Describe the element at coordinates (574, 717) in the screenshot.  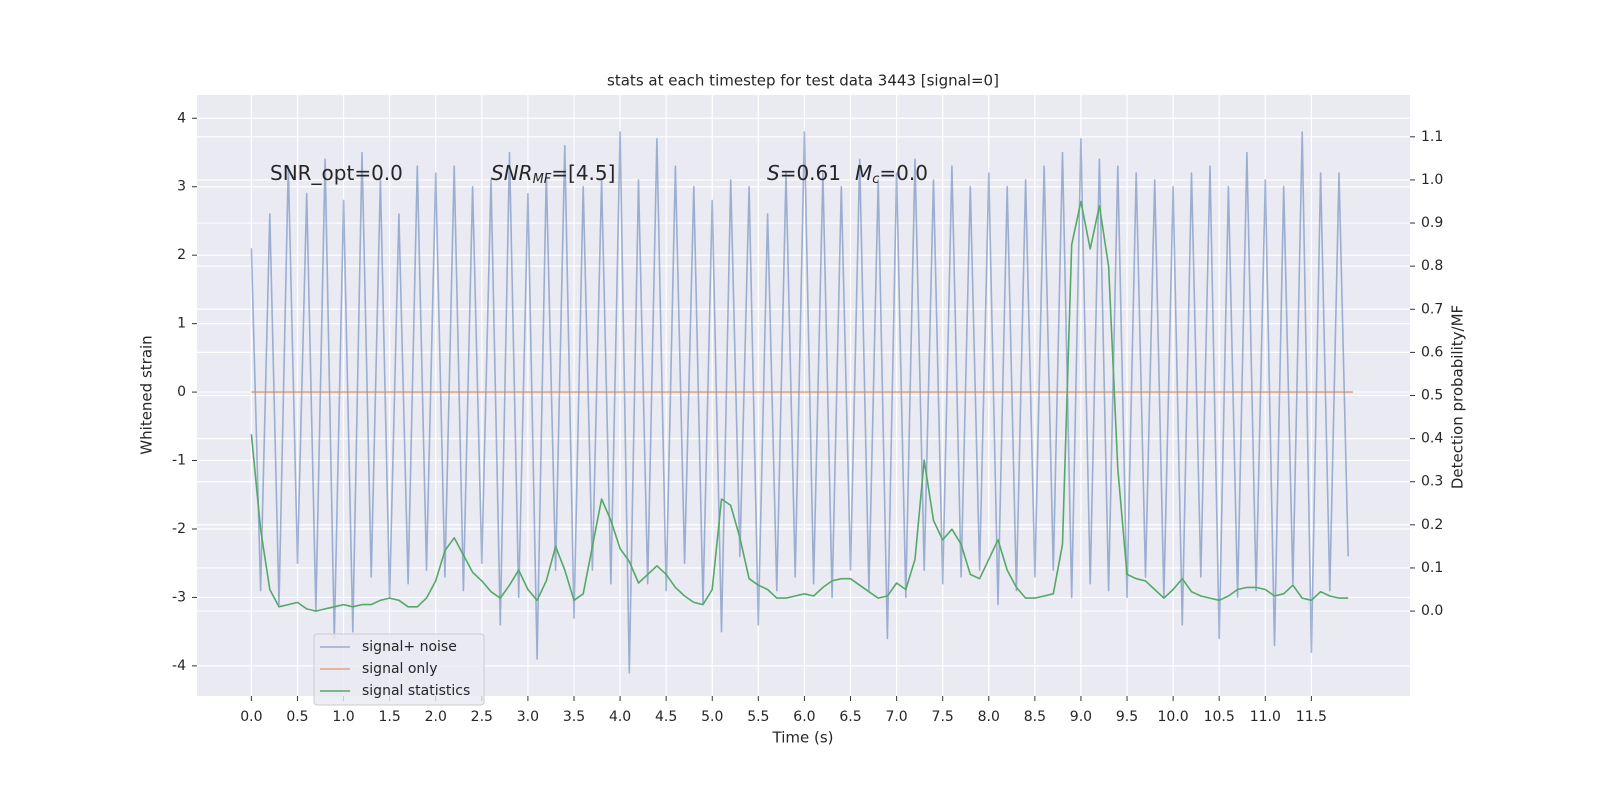
I see `x-tick-label: 3.5` at that location.